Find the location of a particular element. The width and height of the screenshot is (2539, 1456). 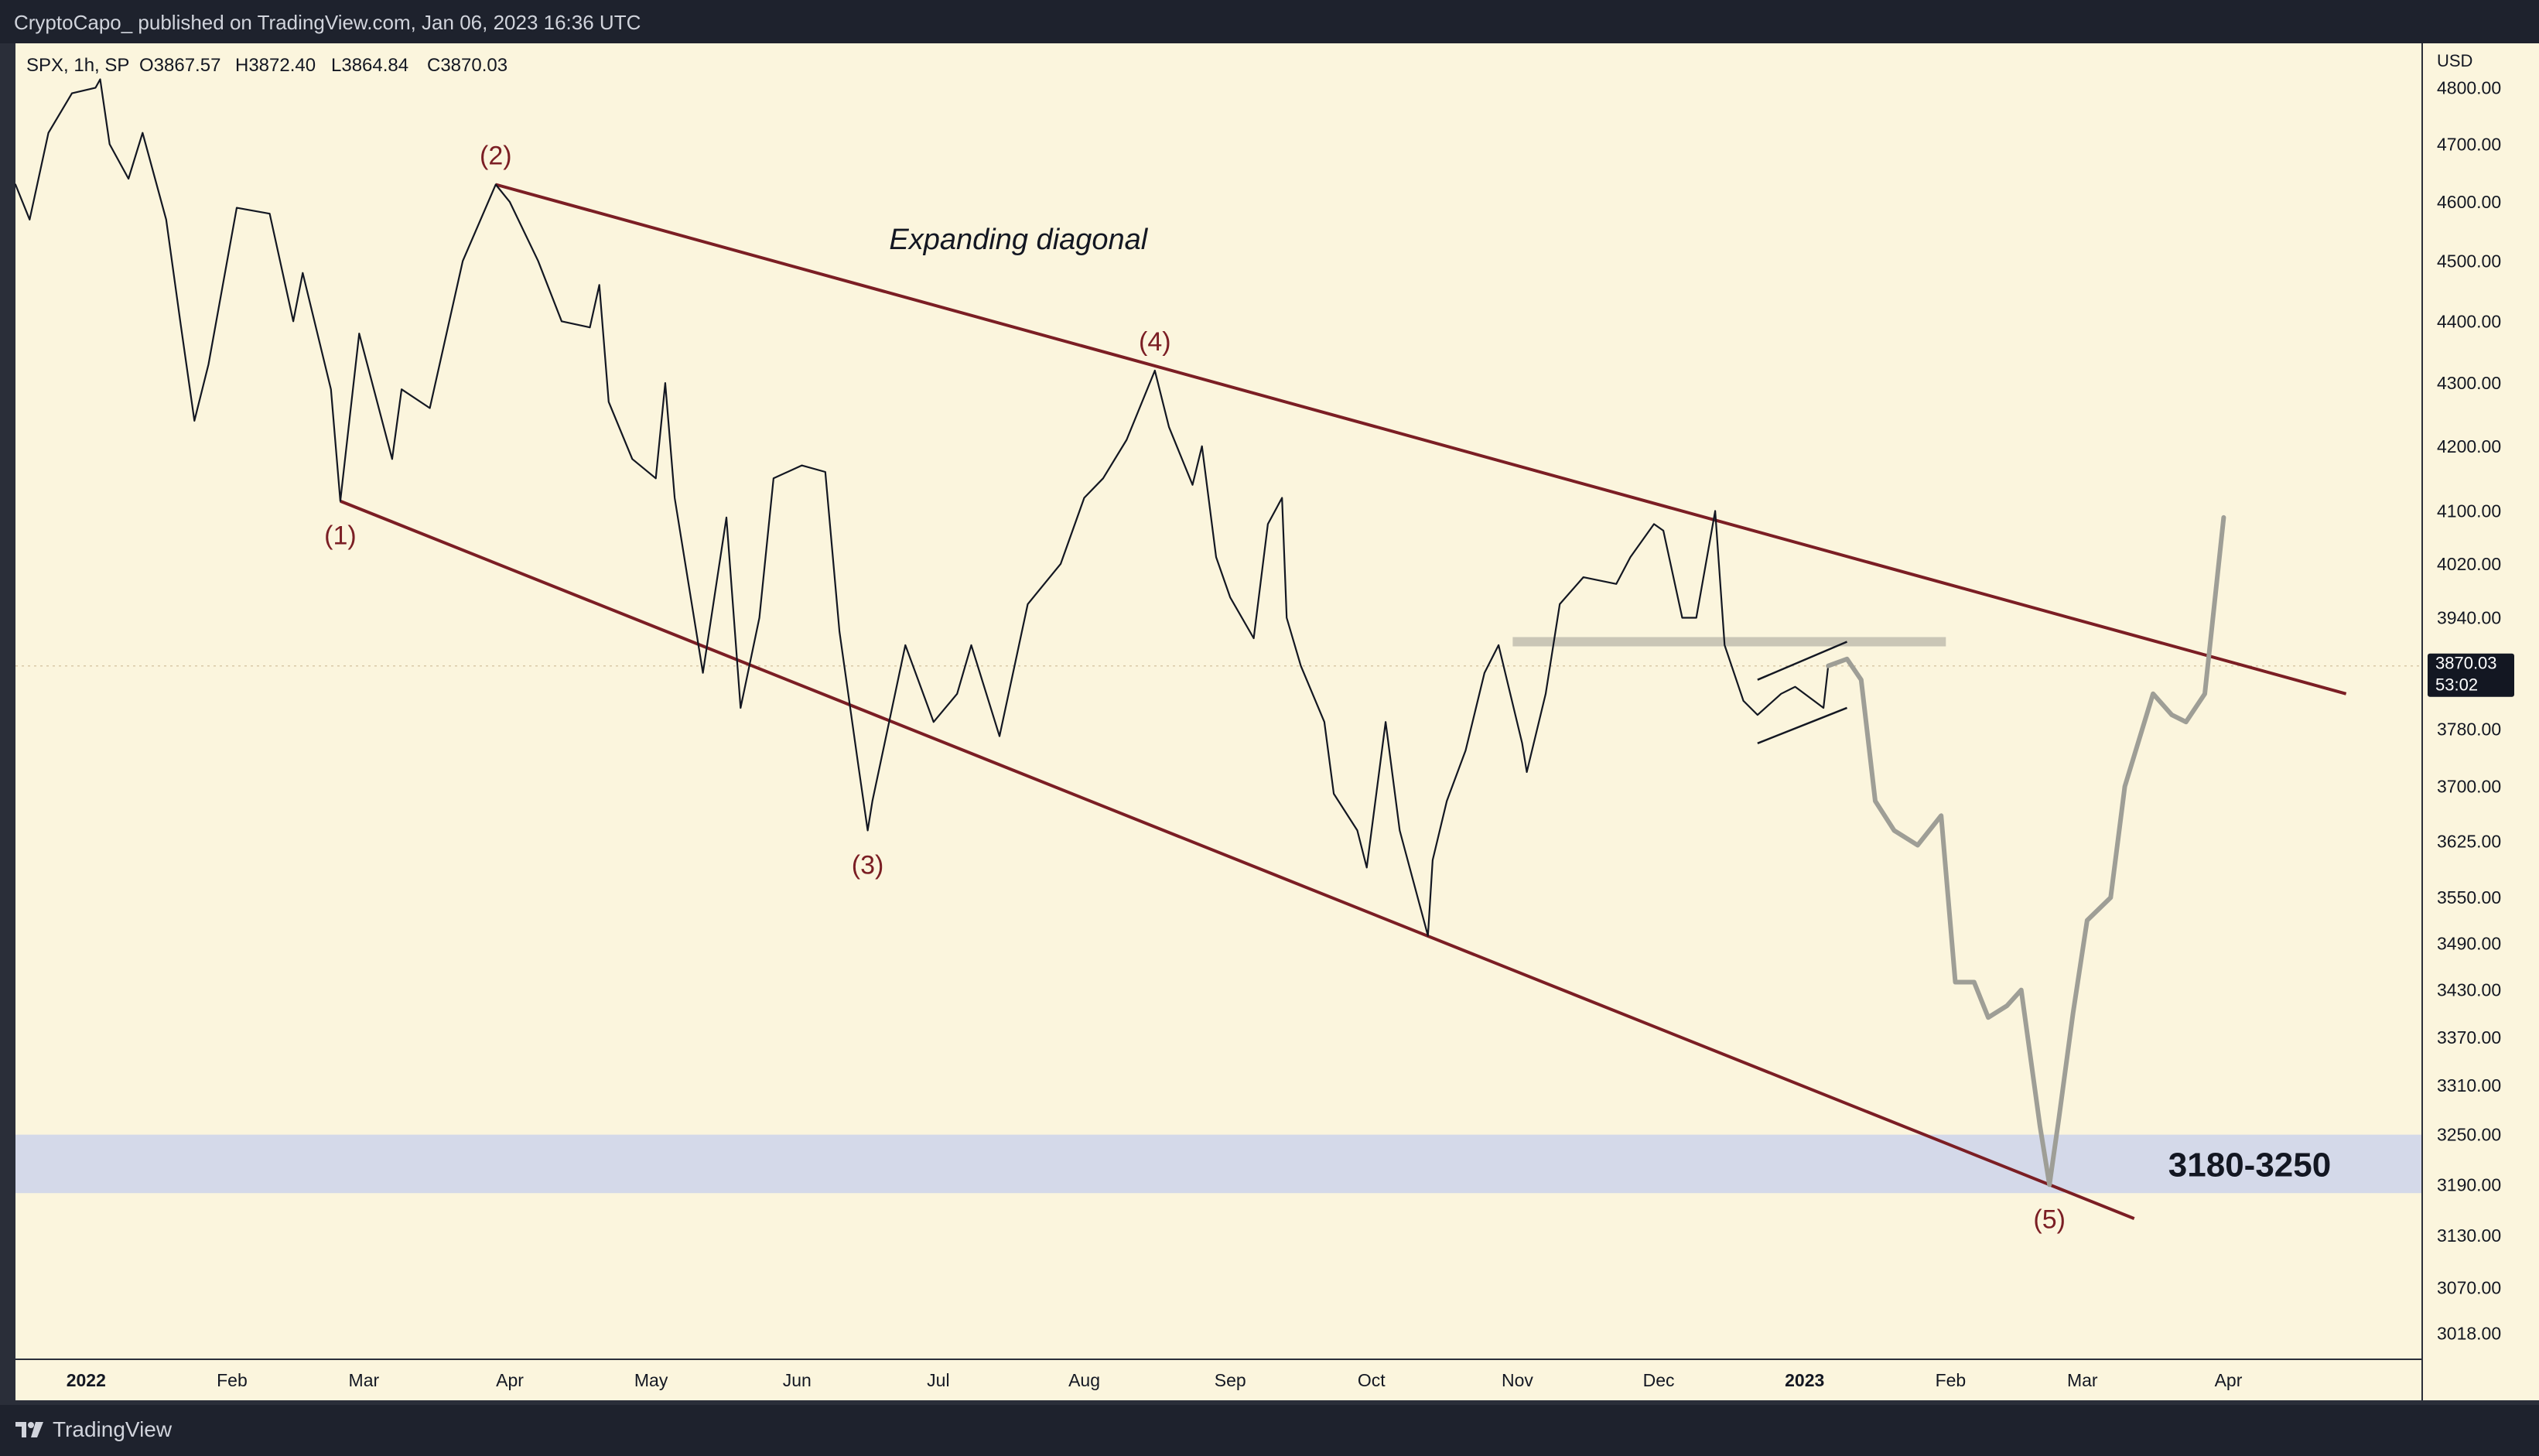

wave-label: (5) is located at coordinates (2049, 1220).